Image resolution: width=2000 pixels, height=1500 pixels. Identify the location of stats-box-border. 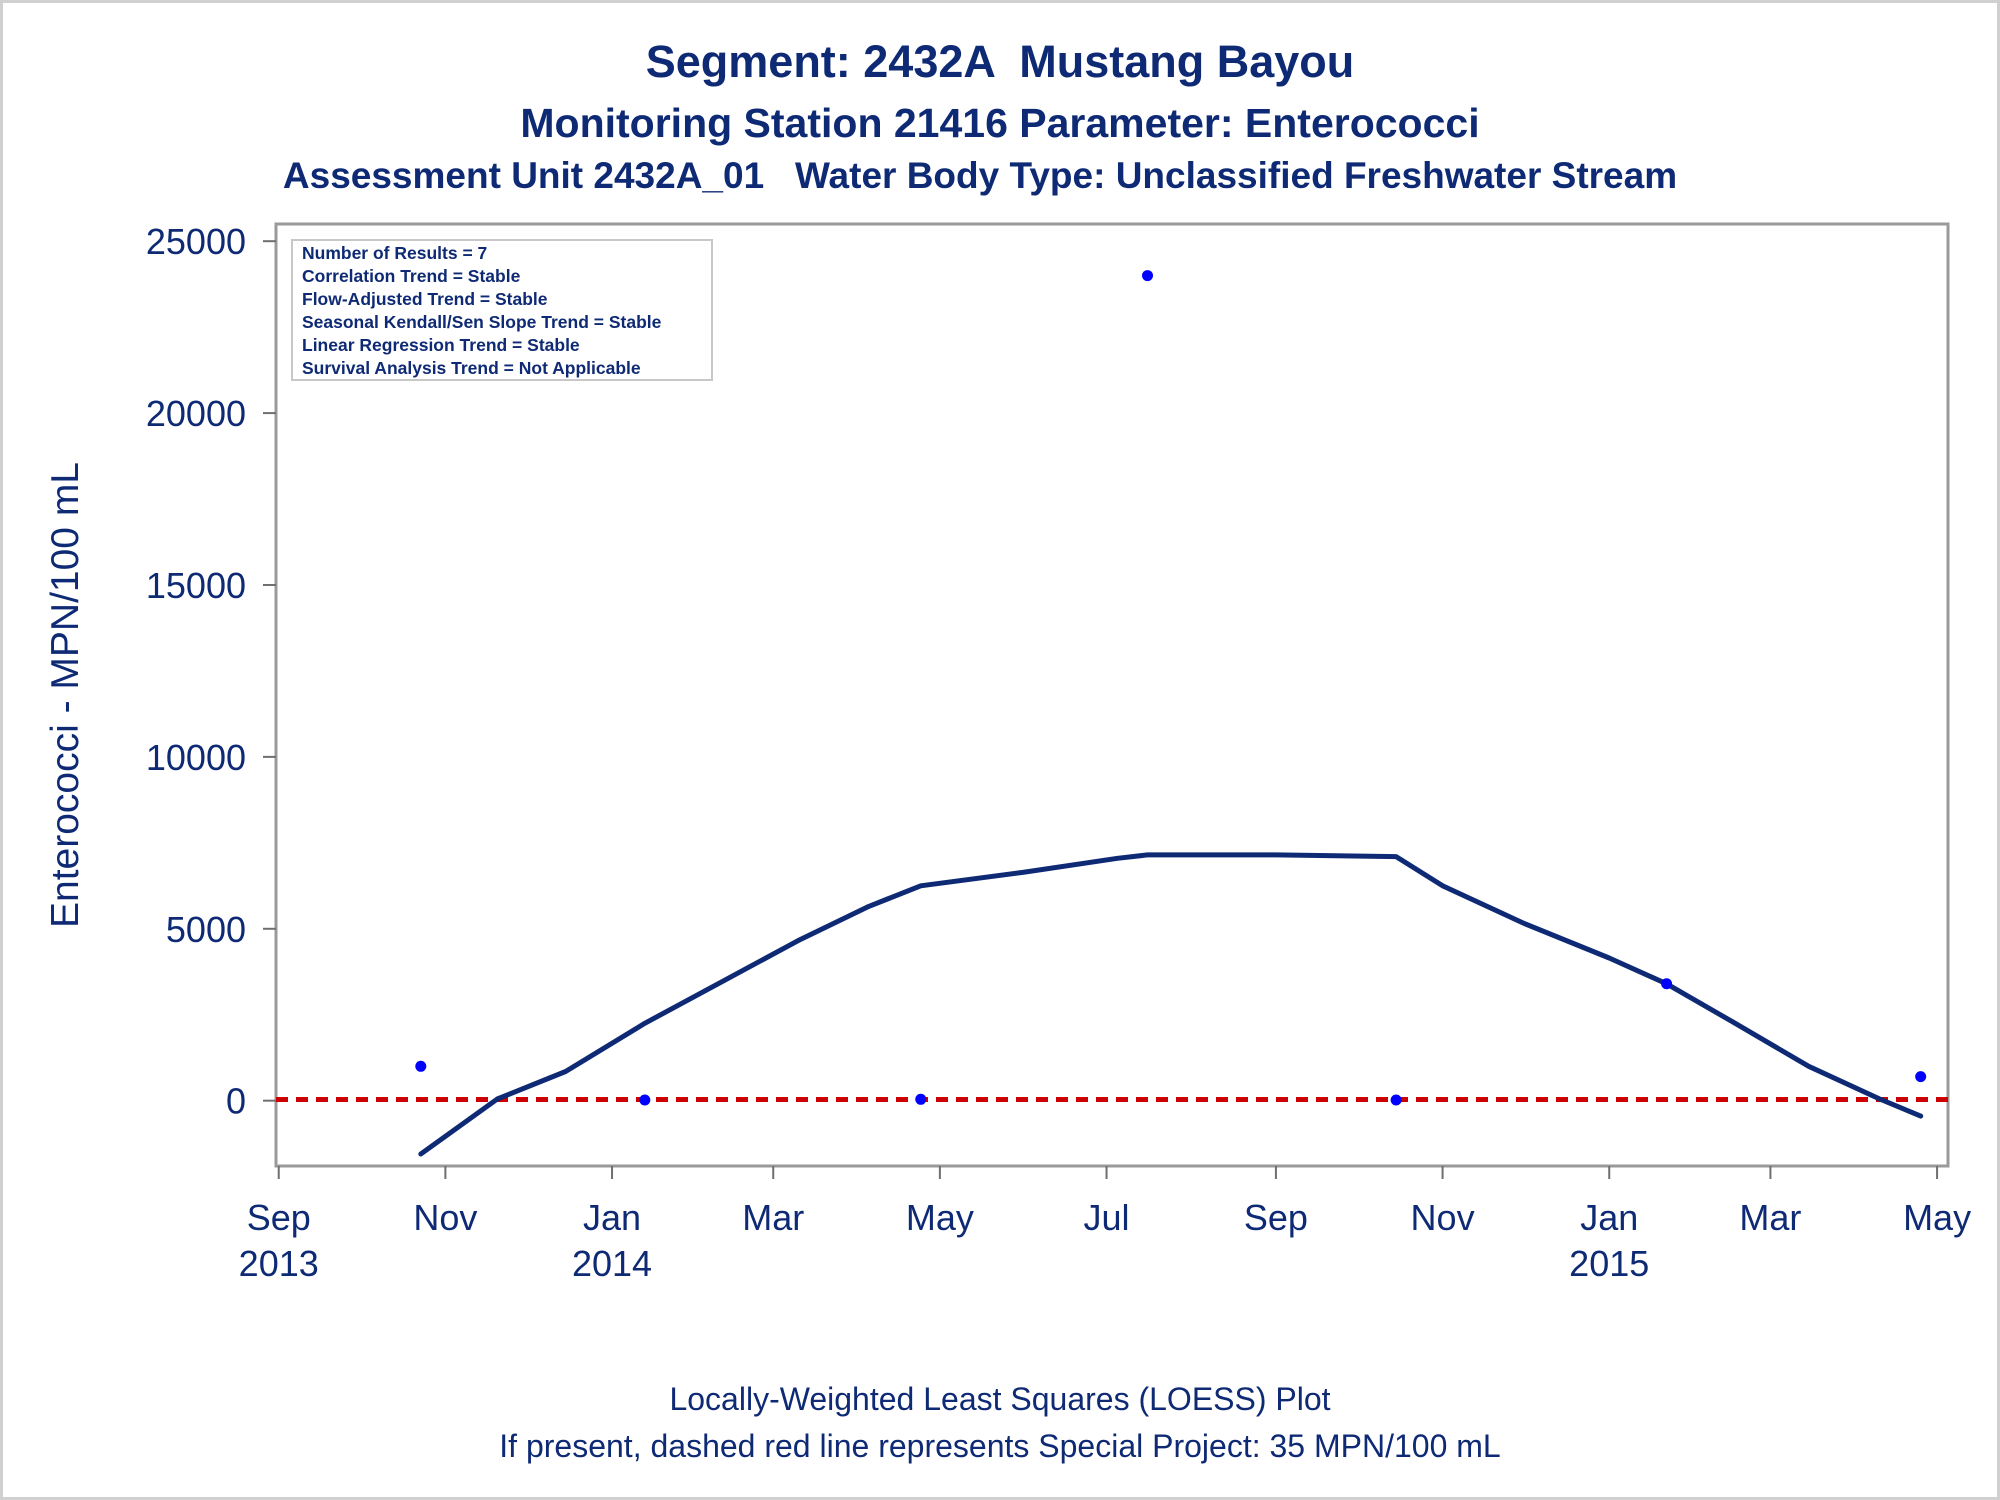
(502, 310).